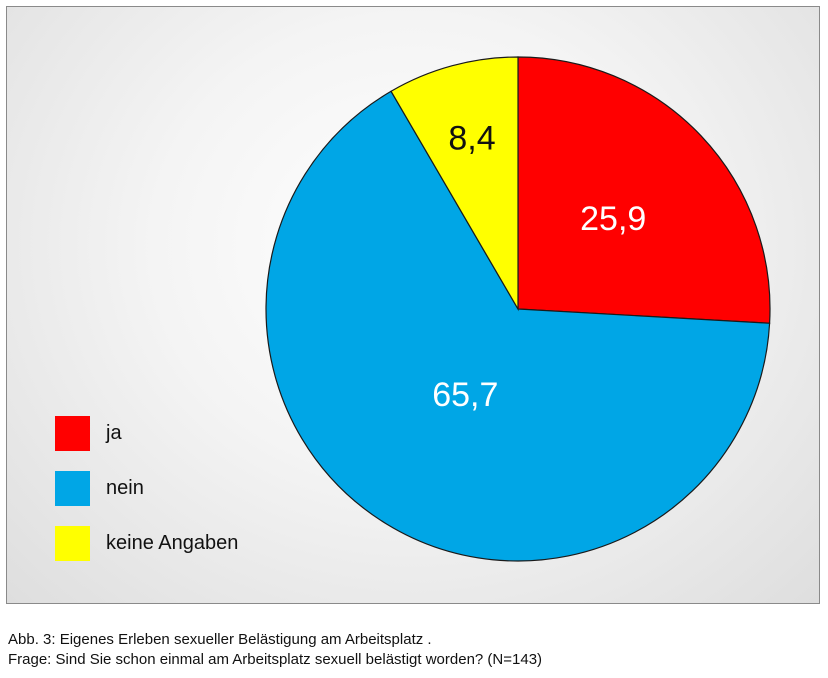 The width and height of the screenshot is (828, 678). What do you see at coordinates (146, 433) in the screenshot?
I see `legend-item-ja: ja` at bounding box center [146, 433].